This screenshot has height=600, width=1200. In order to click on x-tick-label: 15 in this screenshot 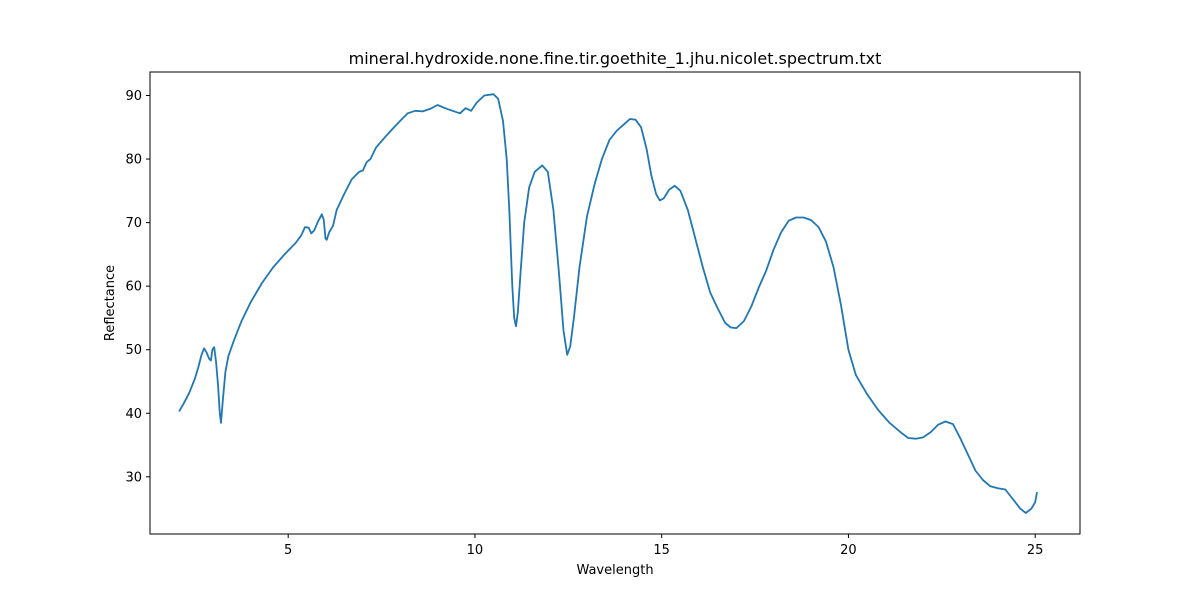, I will do `click(661, 550)`.